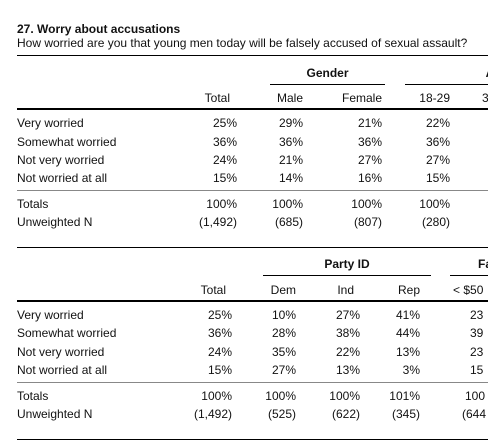  What do you see at coordinates (407, 315) in the screenshot?
I see `table-cell: 41%` at bounding box center [407, 315].